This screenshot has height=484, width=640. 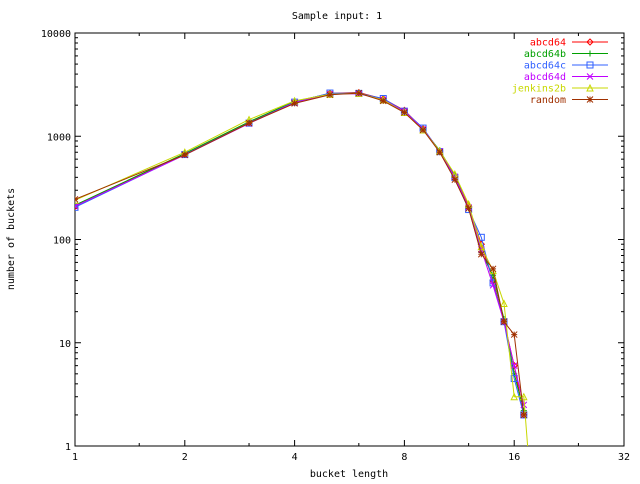 What do you see at coordinates (590, 99) in the screenshot?
I see `legend-marker-random` at bounding box center [590, 99].